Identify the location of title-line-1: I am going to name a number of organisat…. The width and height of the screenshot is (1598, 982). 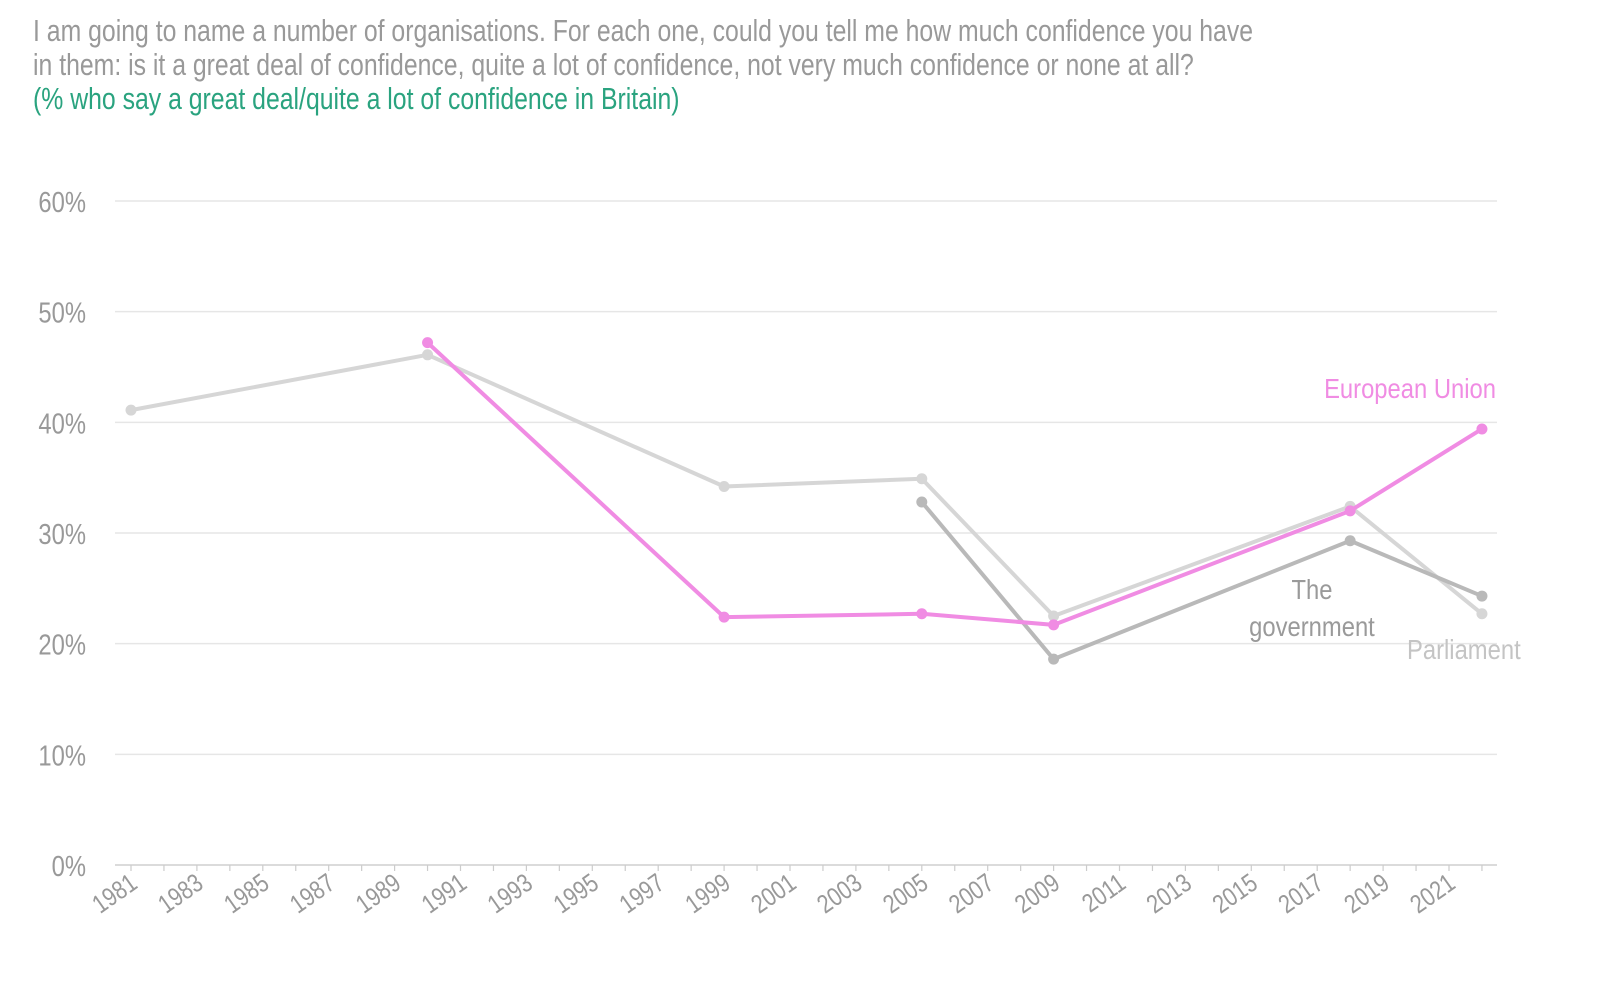
(643, 30).